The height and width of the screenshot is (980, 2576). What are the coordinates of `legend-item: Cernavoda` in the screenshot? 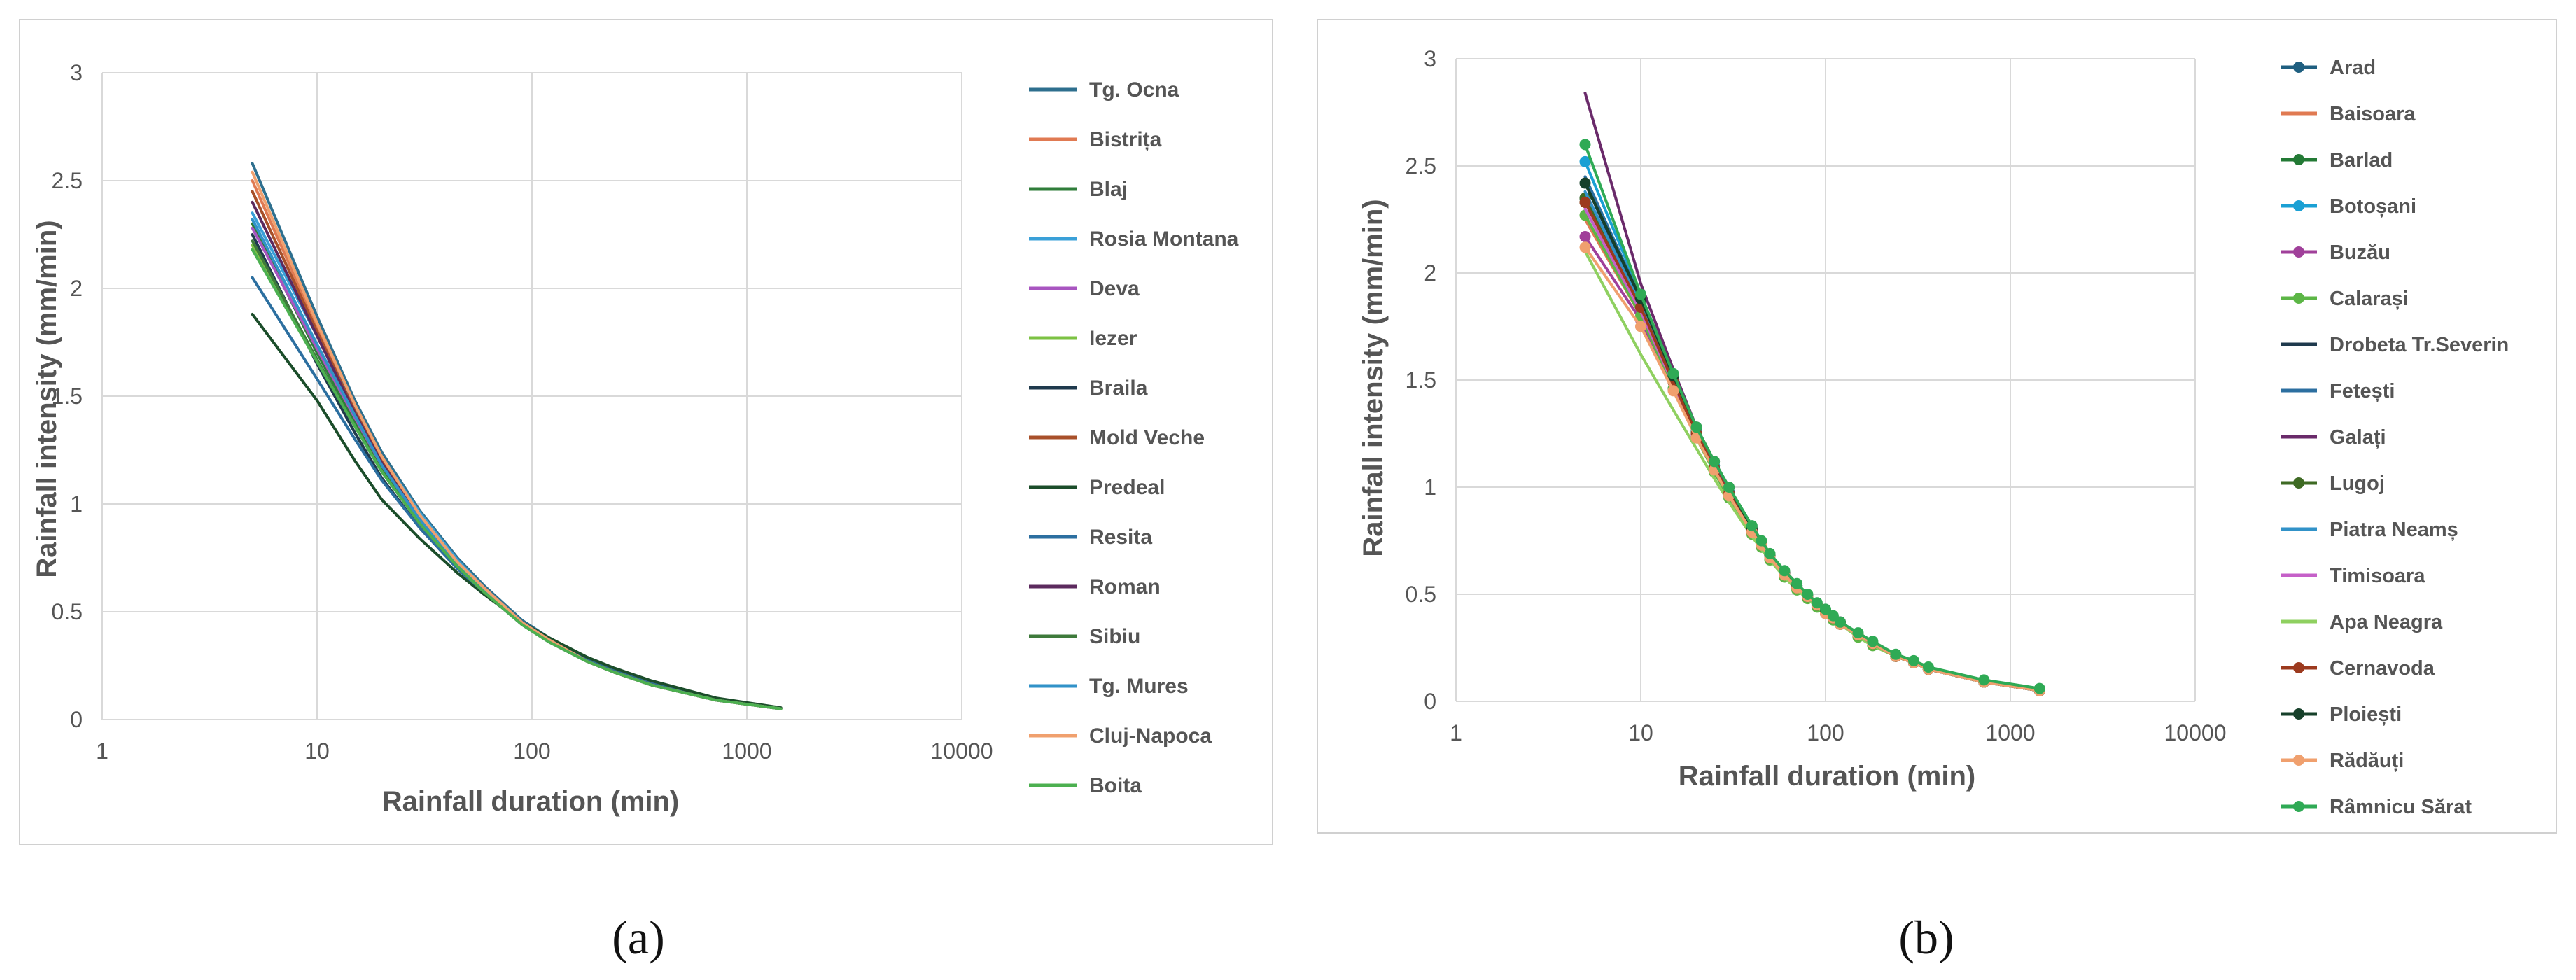 It's located at (2358, 668).